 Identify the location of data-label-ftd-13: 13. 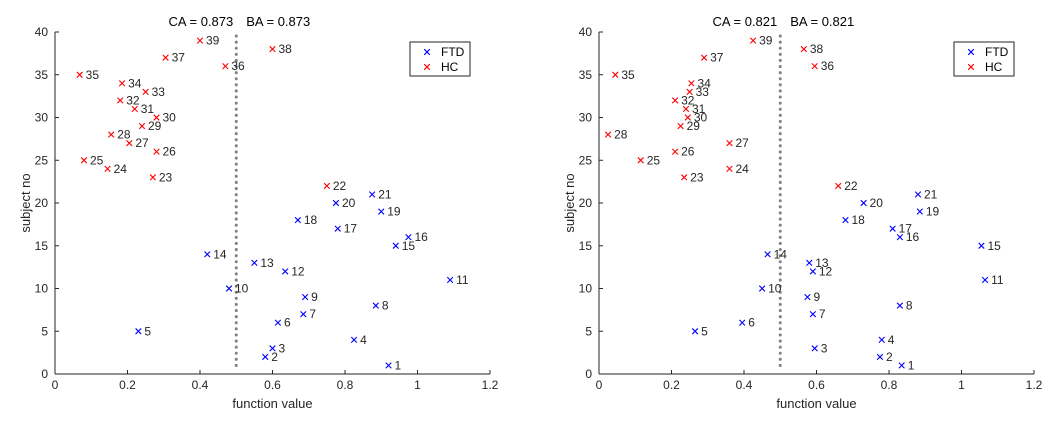
(822, 263).